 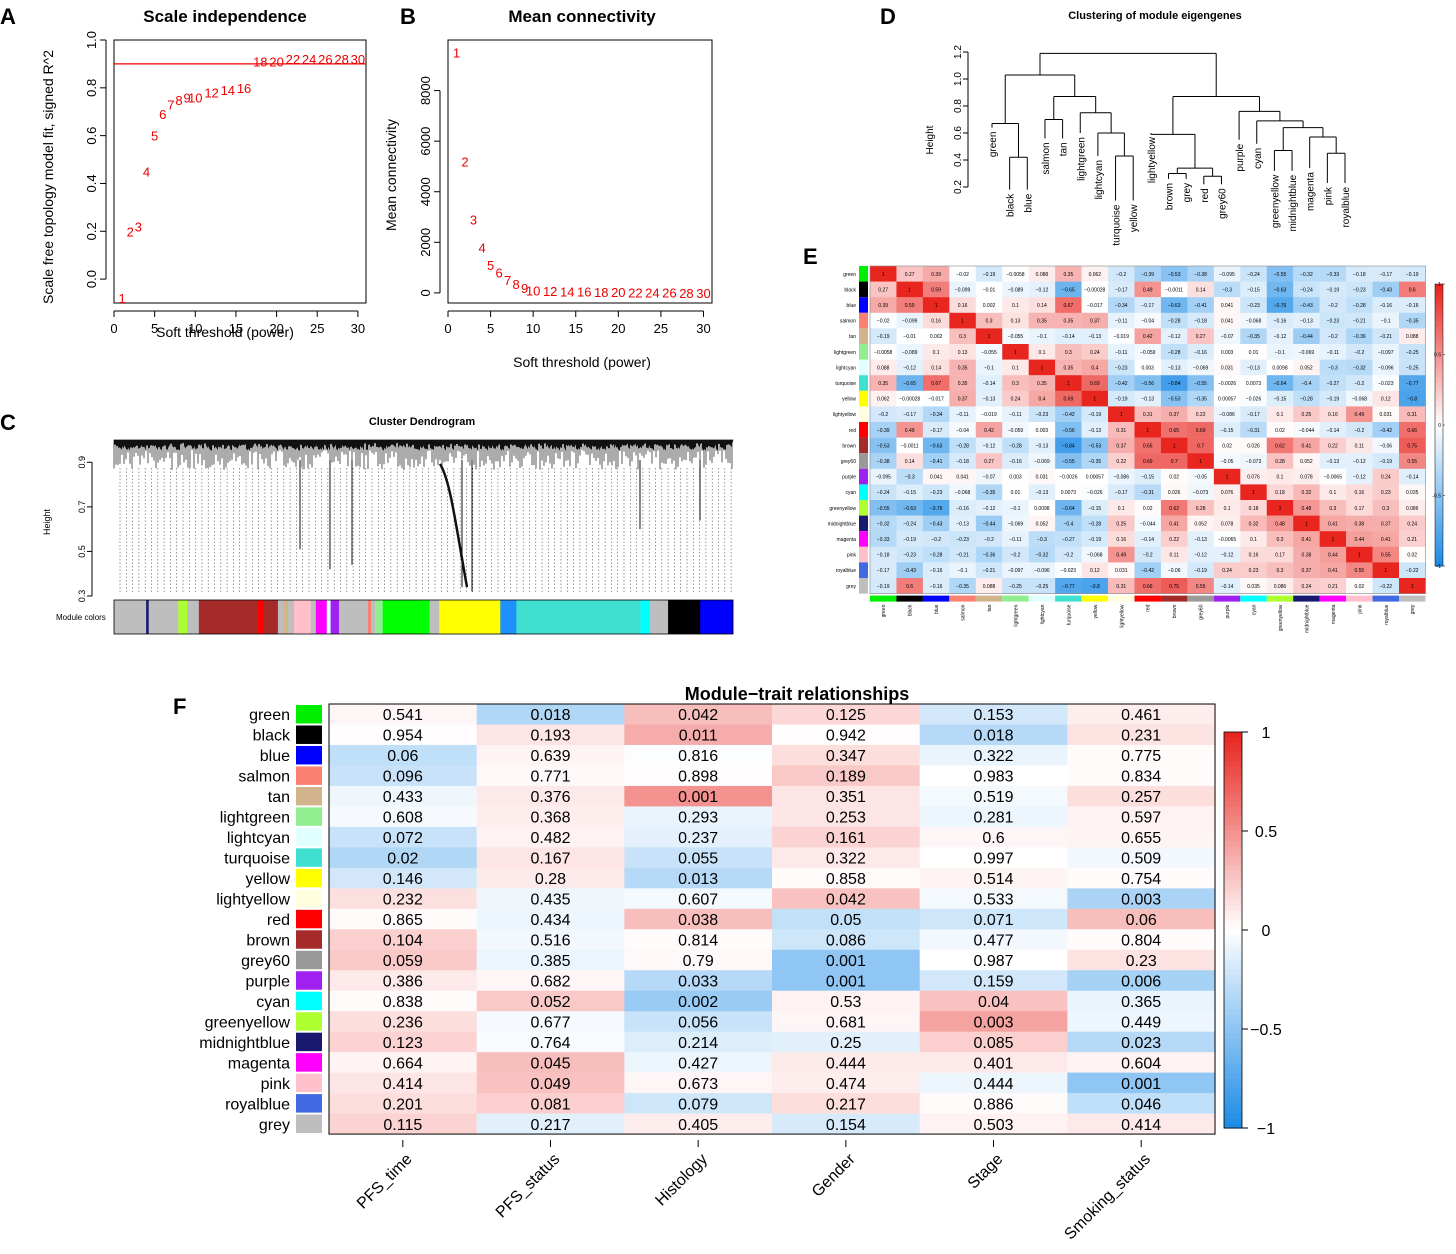 I want to click on cell-value: 0.7, so click(x=1174, y=462).